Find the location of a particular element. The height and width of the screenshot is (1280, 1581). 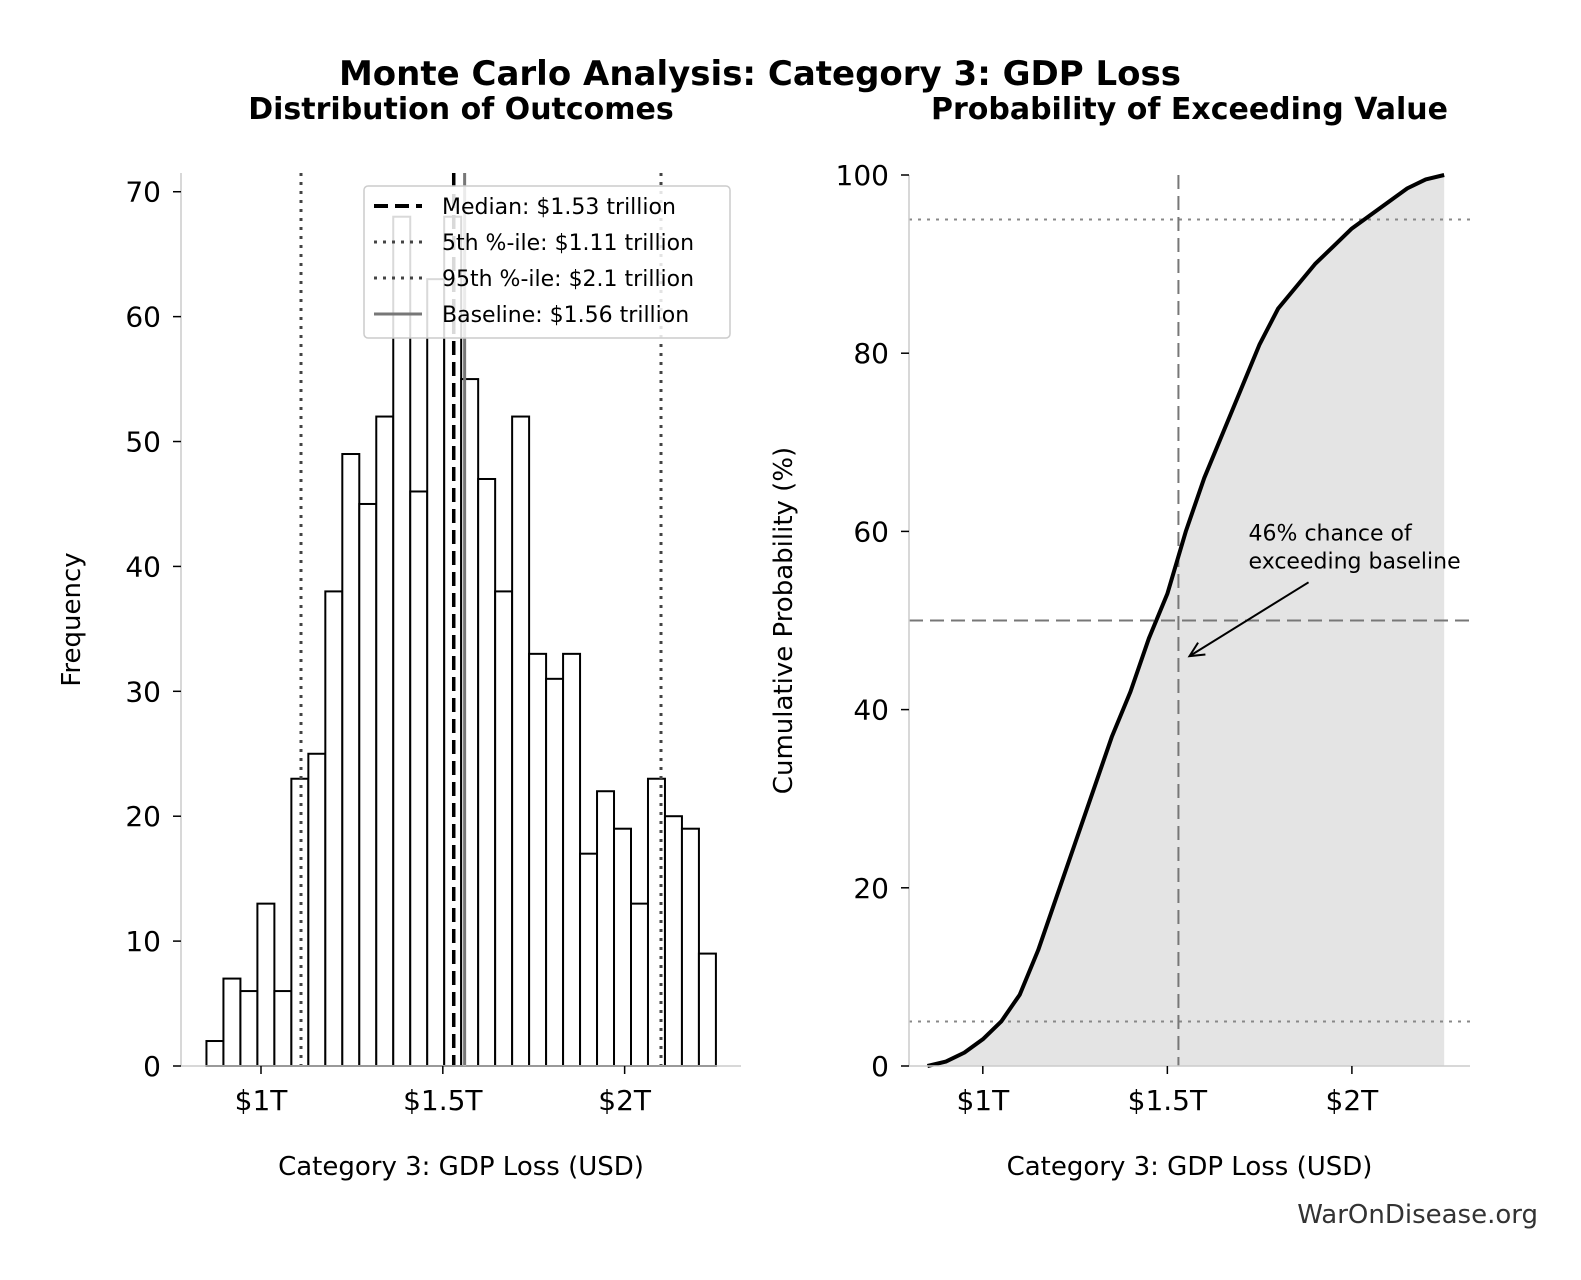

annotation-arrow-head is located at coordinates (1196, 650).